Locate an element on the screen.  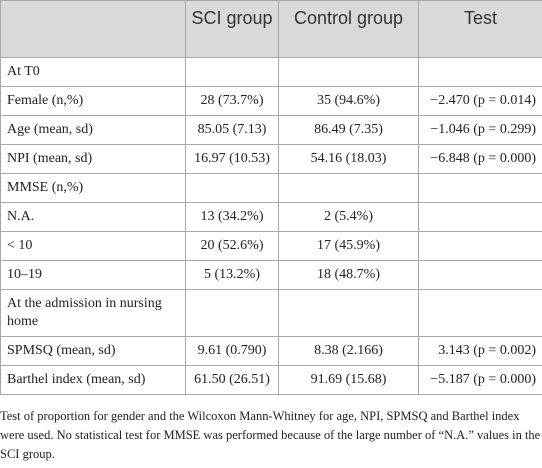
control-cell: 18 (48.7%) is located at coordinates (348, 275).